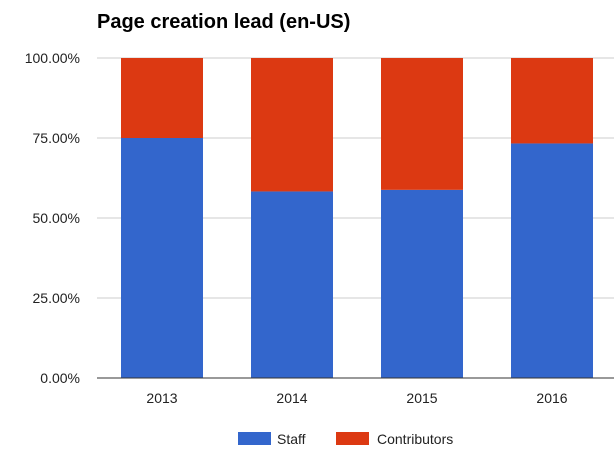 This screenshot has width=614, height=451. What do you see at coordinates (551, 398) in the screenshot?
I see `x-tick-label: 2016` at bounding box center [551, 398].